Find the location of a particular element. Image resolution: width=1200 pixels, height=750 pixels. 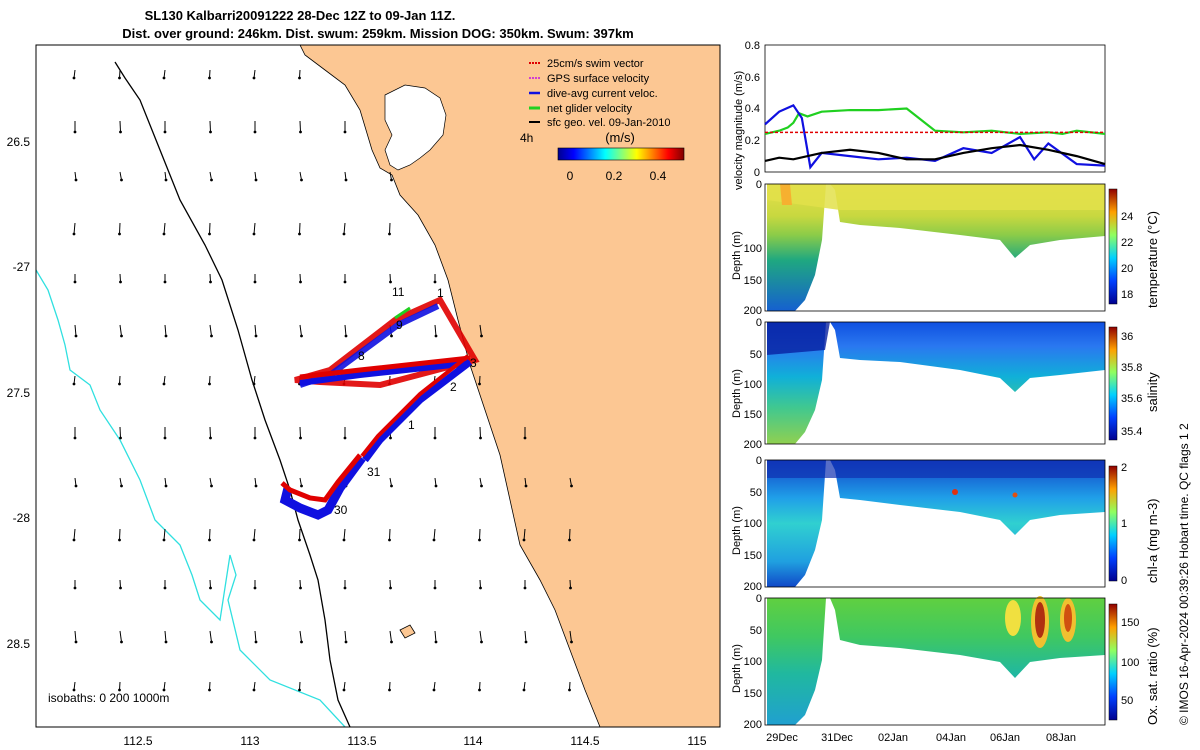

temperature-cbar-label: temperature (°C) is located at coordinates (1152, 259).